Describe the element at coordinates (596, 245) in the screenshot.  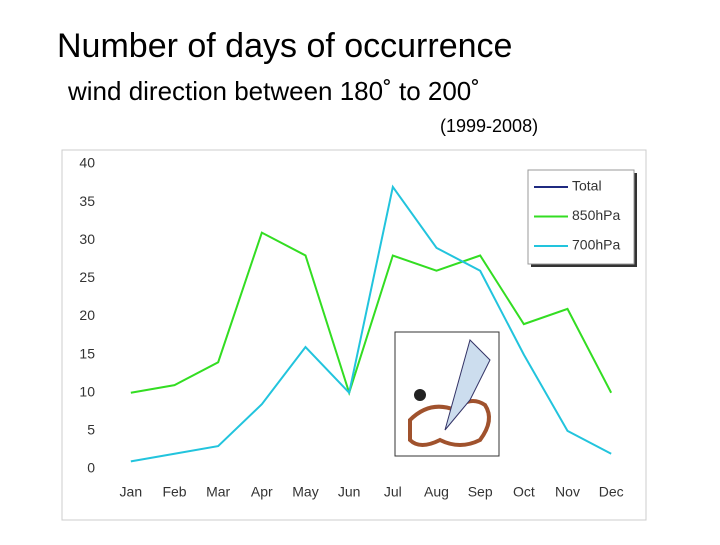
I see `legend-label: 700hPa` at that location.